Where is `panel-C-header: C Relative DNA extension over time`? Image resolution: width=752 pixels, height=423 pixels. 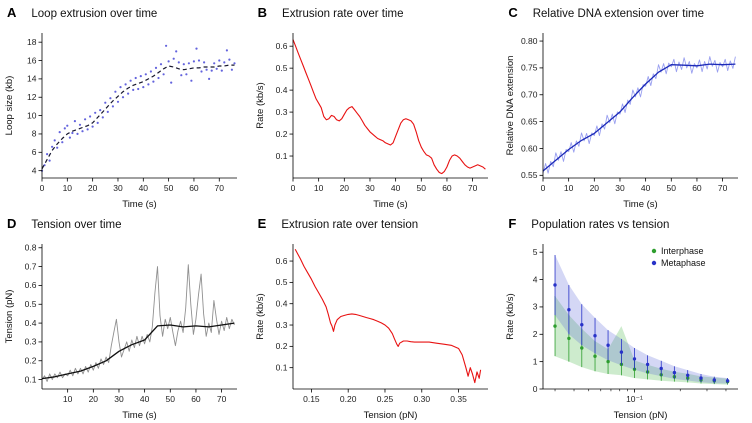 panel-C-header: C Relative DNA extension over time is located at coordinates (626, 14).